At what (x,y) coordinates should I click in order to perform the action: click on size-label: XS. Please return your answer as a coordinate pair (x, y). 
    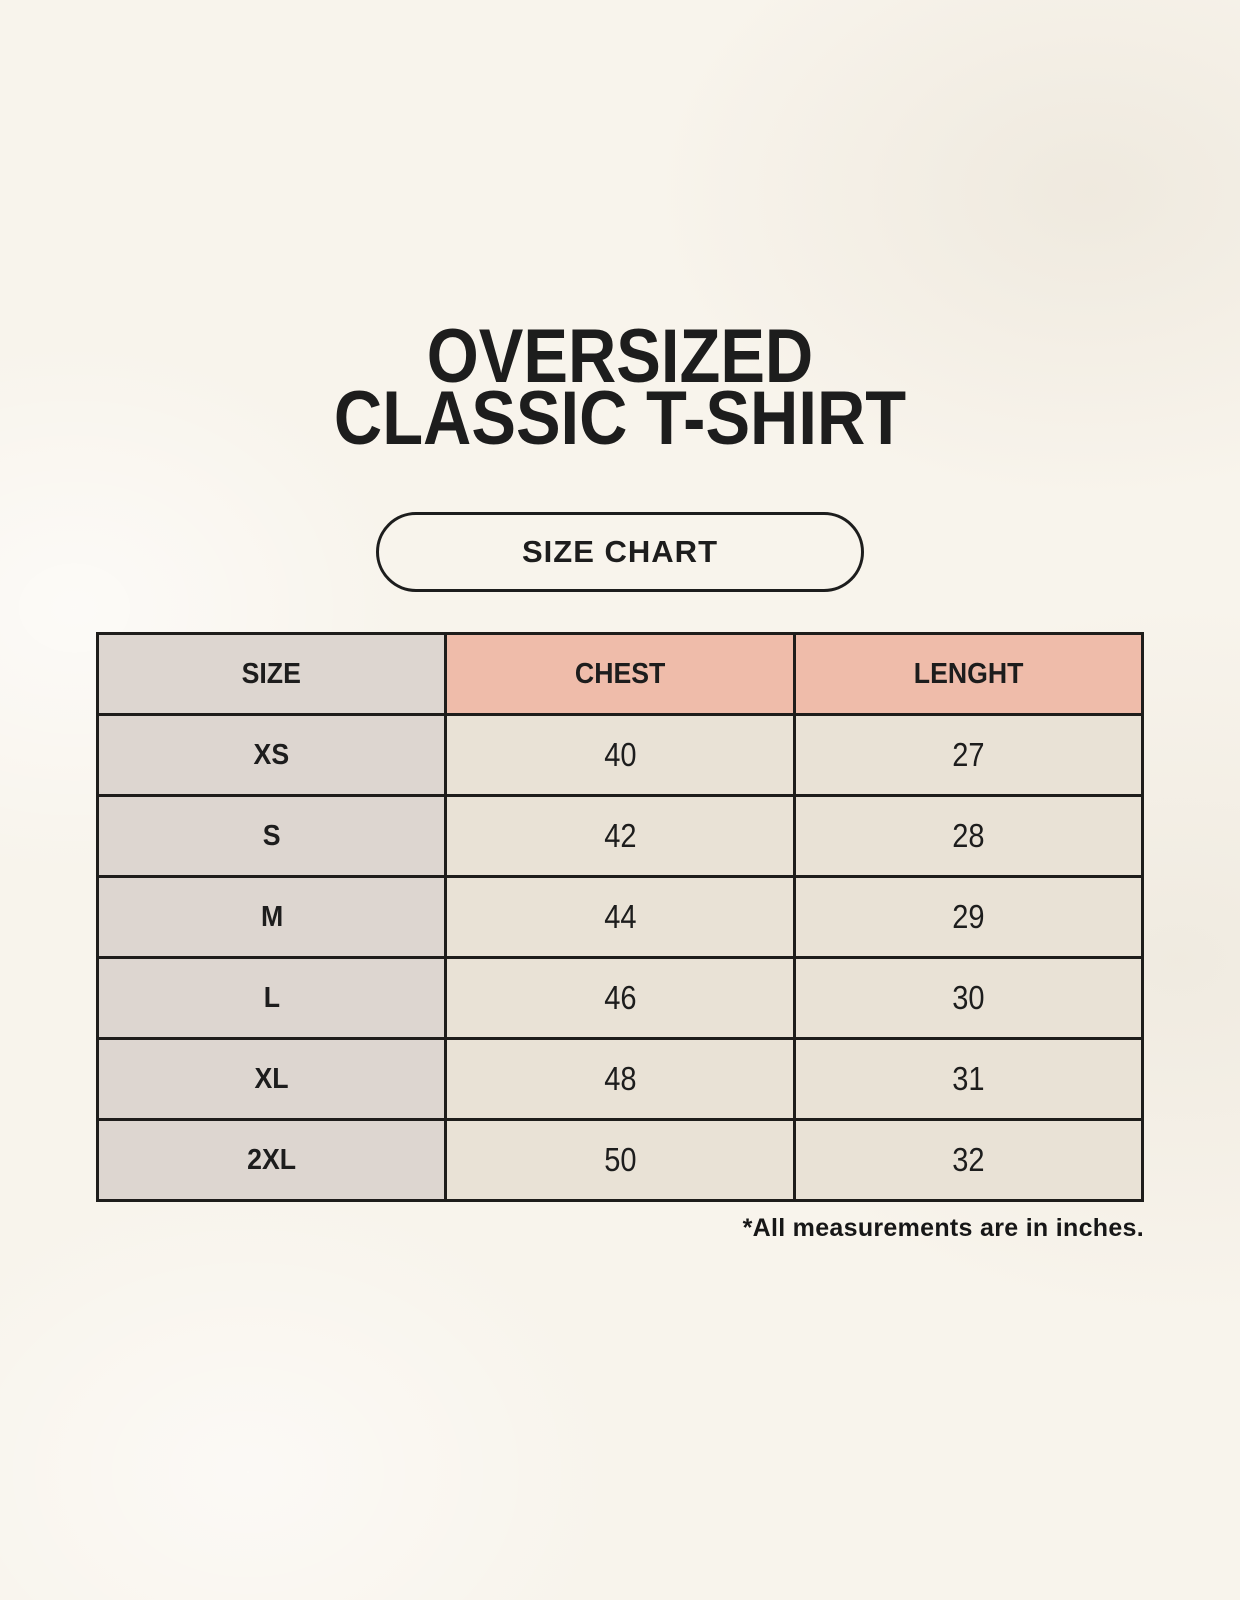
    Looking at the image, I should click on (271, 754).